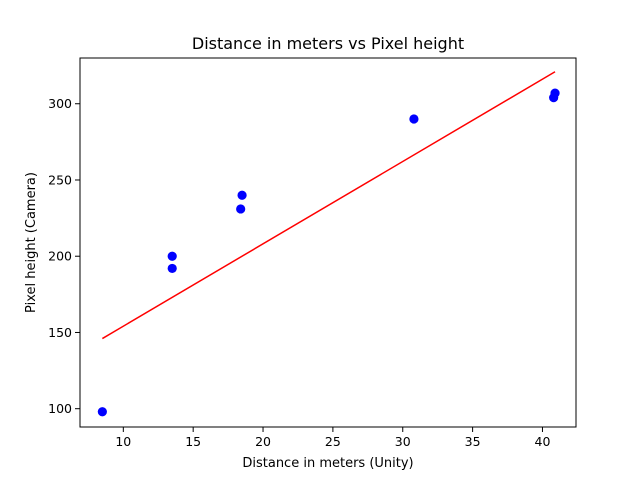 This screenshot has height=480, width=640. I want to click on chart-title: Distance in meters vs Pixel height, so click(328, 43).